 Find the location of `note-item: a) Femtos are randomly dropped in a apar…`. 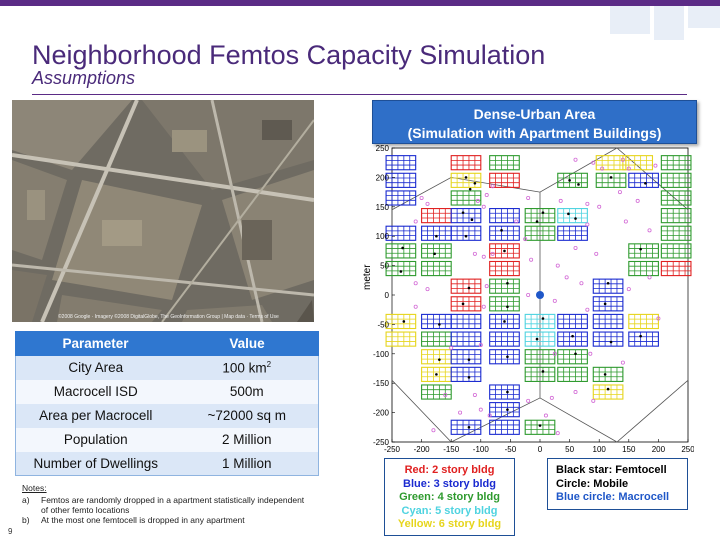

note-item: a) Femtos are randomly dropped in a apar… is located at coordinates (164, 505).